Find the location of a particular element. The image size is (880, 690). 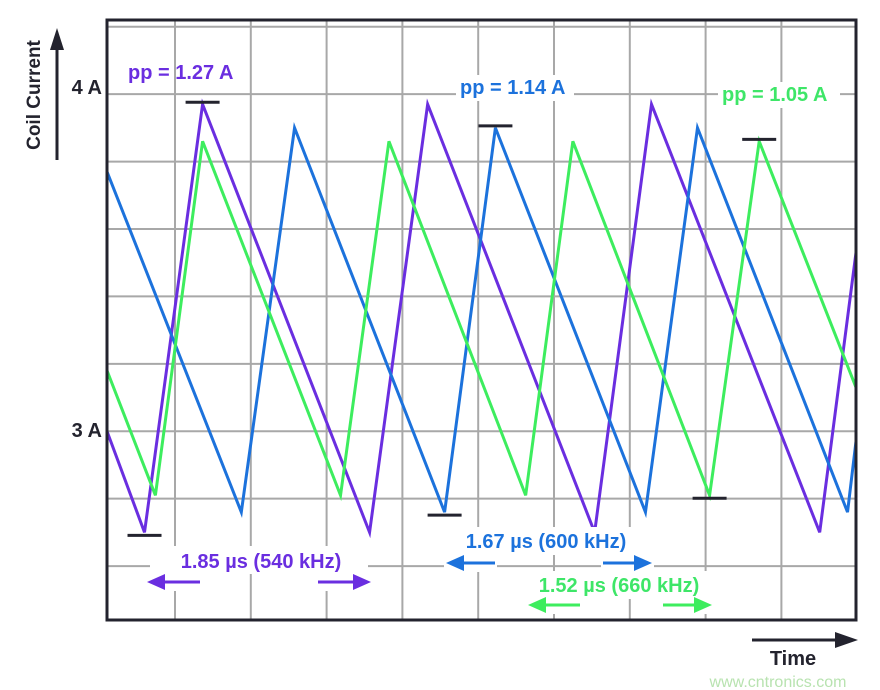

pp-label-green-bg is located at coordinates (779, 95).